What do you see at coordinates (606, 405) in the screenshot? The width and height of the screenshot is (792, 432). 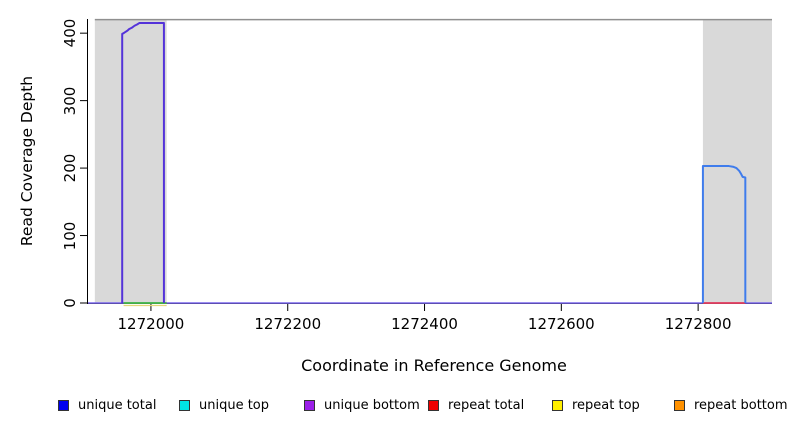 I see `legend-label: repeat top` at bounding box center [606, 405].